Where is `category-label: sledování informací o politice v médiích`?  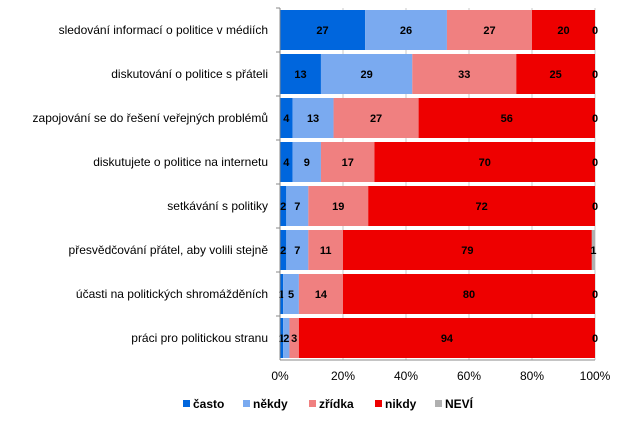 category-label: sledování informací o politice v médiích is located at coordinates (163, 30).